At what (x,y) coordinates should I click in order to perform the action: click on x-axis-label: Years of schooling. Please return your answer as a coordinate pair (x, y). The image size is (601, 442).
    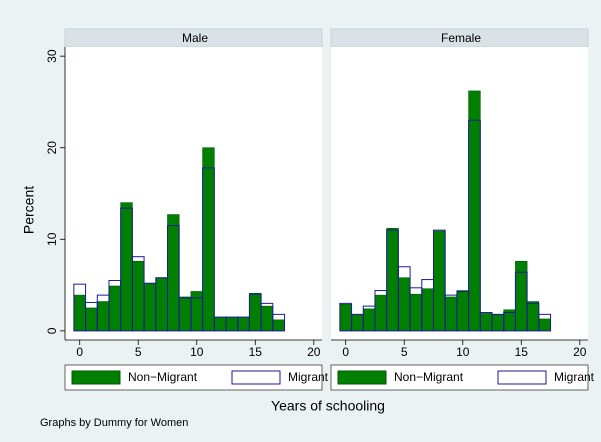
    Looking at the image, I should click on (328, 406).